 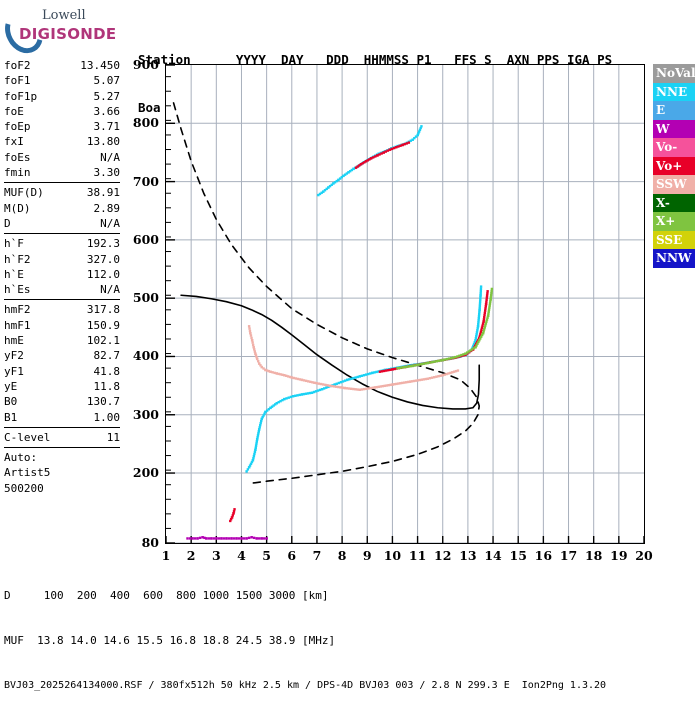 What do you see at coordinates (367, 555) in the screenshot?
I see `x-axis-tick-9: 9` at bounding box center [367, 555].